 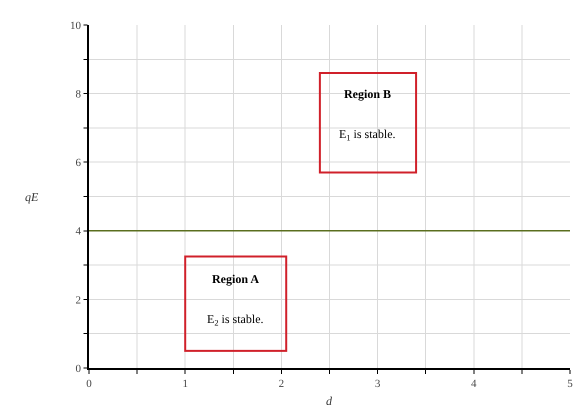 What do you see at coordinates (79, 163) in the screenshot?
I see `y-tick-label: 6` at bounding box center [79, 163].